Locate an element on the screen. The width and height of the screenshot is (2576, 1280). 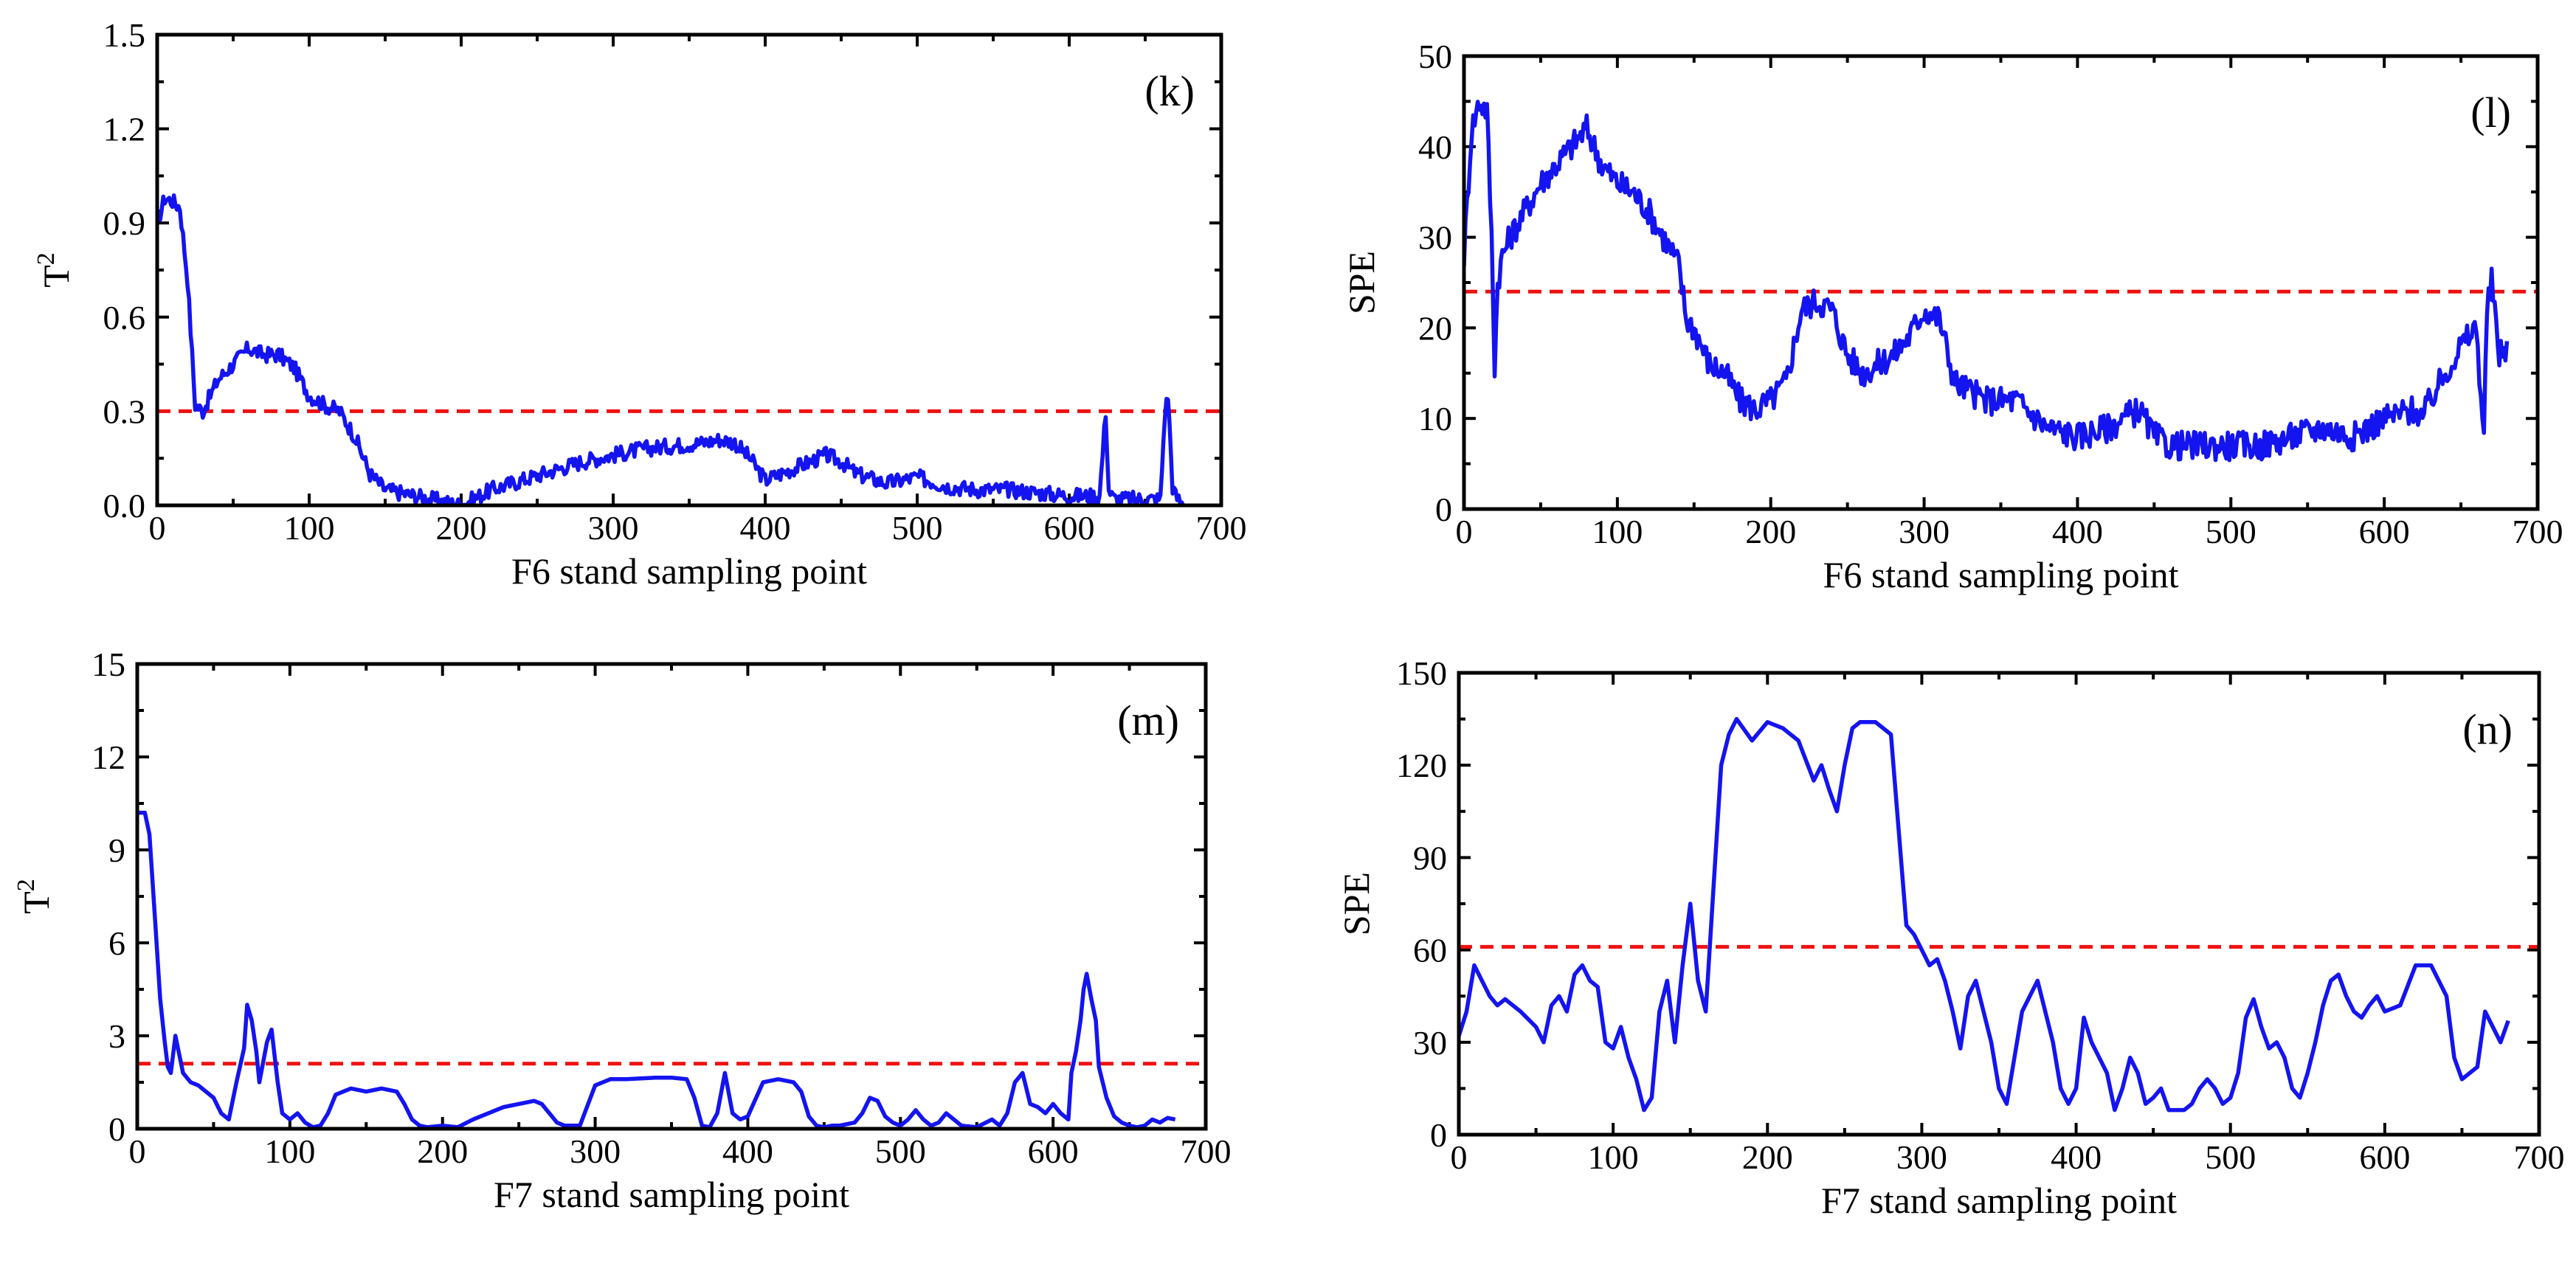
y-tick-label: 0.6 is located at coordinates (125, 317).